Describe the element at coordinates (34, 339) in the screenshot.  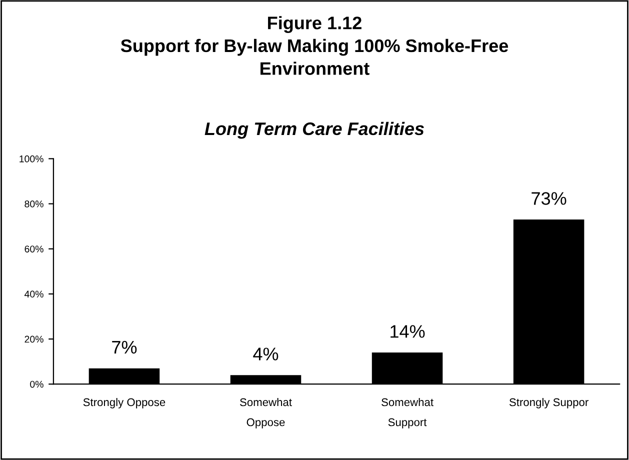
I see `y-tick-label: 20%` at that location.